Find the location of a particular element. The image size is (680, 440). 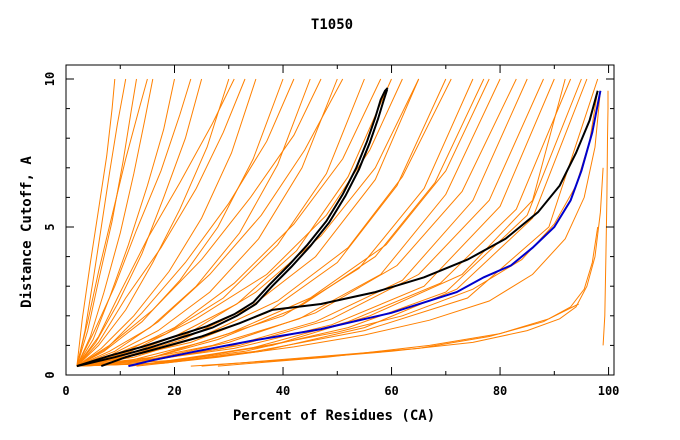

y-tick-label: 0 is located at coordinates (50, 374).